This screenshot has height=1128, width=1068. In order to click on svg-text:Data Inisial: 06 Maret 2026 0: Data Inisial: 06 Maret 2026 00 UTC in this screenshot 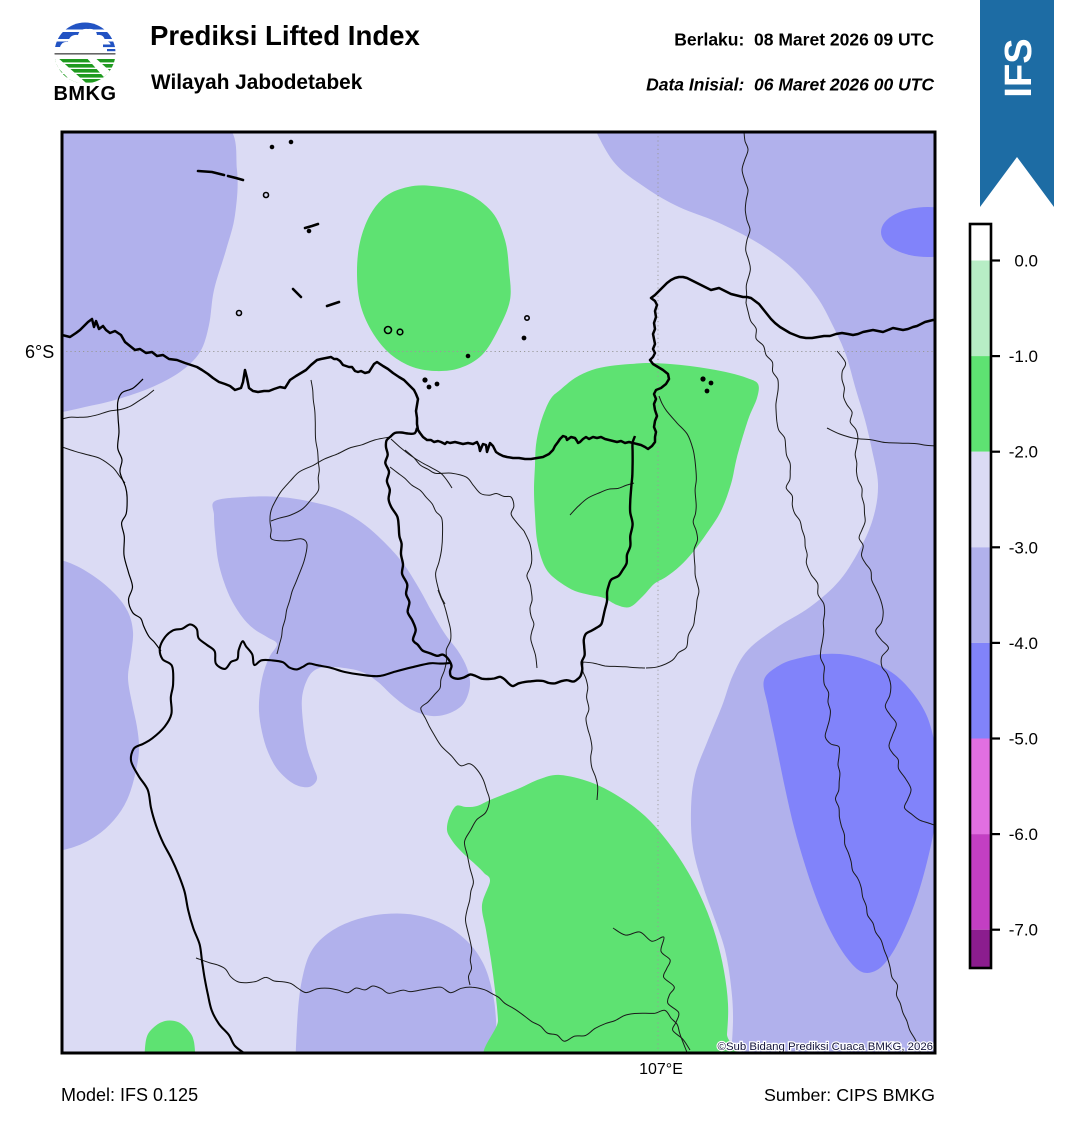, I will do `click(790, 85)`.